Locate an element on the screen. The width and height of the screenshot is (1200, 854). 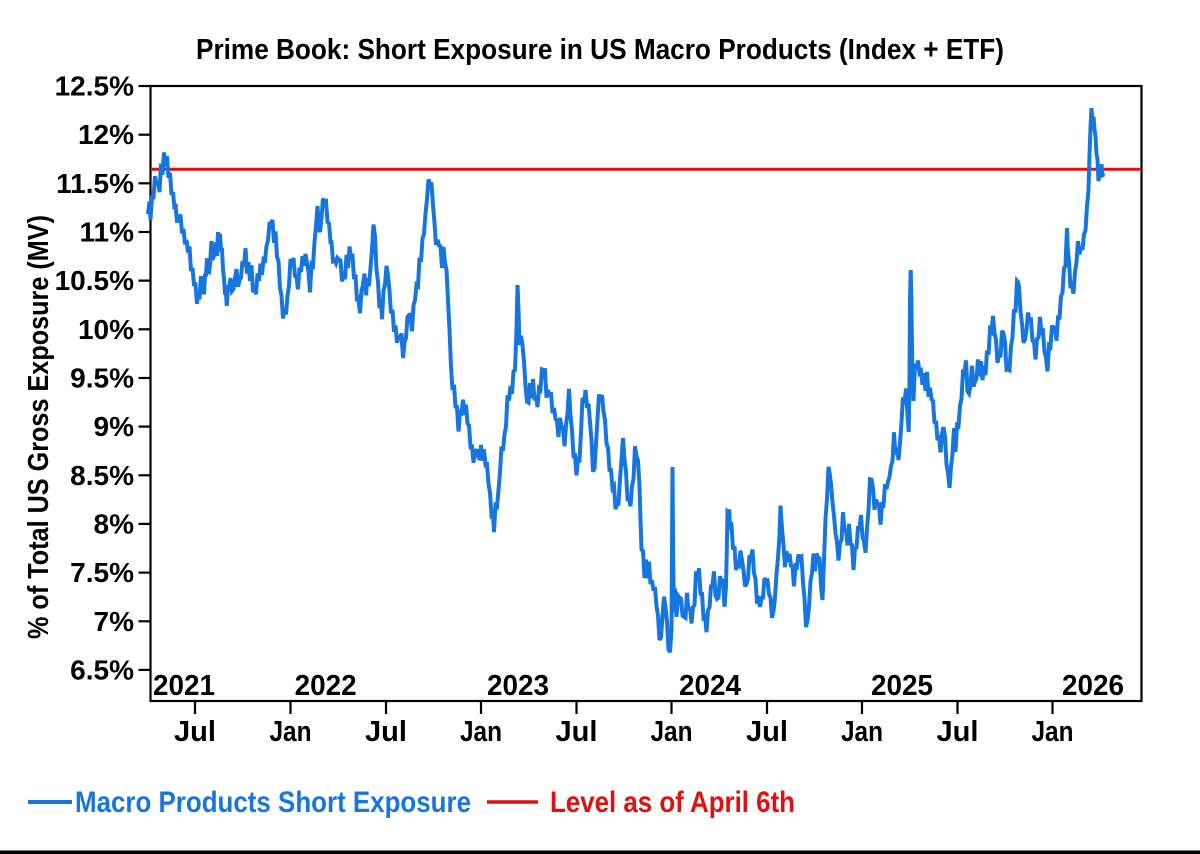
svg-text: 2021 is located at coordinates (184, 686).